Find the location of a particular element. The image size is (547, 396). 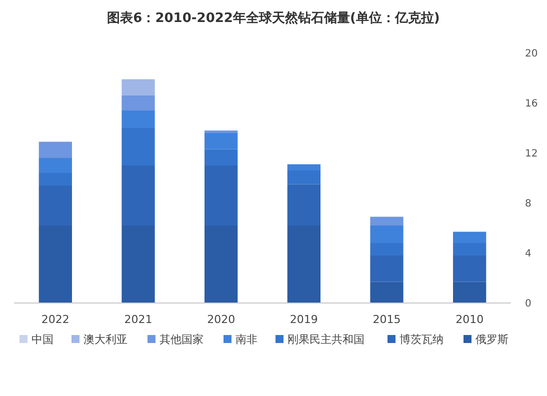

x-tick-label: 2020 is located at coordinates (221, 319).